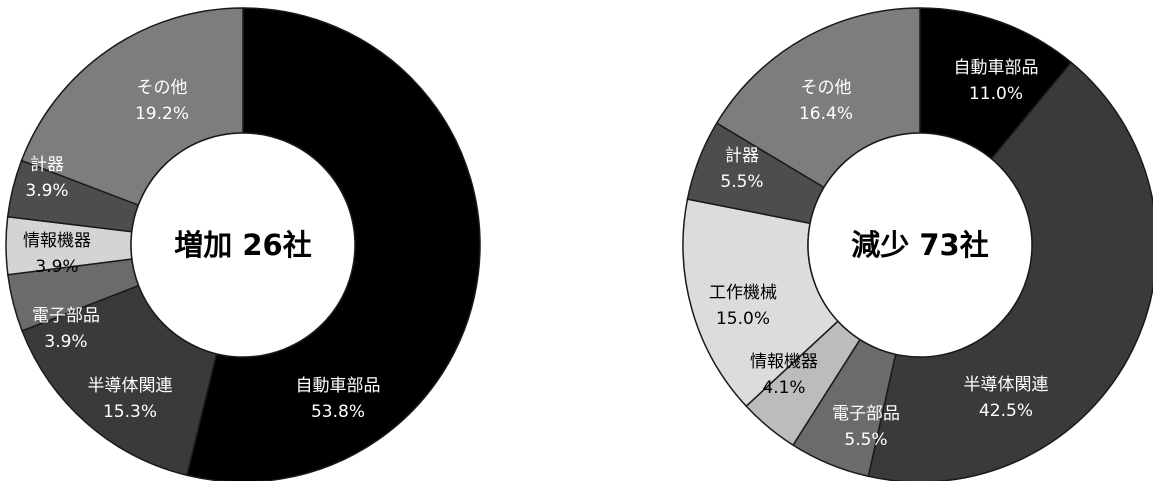 The width and height of the screenshot is (1153, 481). I want to click on slice-value-automotive-parts: 11.0%, so click(996, 94).